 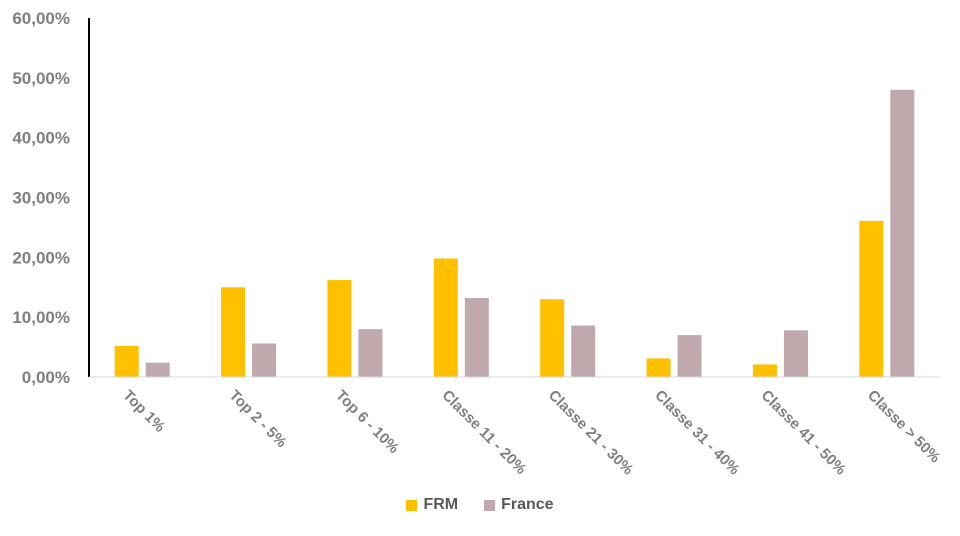 What do you see at coordinates (697, 433) in the screenshot?
I see `x-tick-label: Classe 31 - 40%` at bounding box center [697, 433].